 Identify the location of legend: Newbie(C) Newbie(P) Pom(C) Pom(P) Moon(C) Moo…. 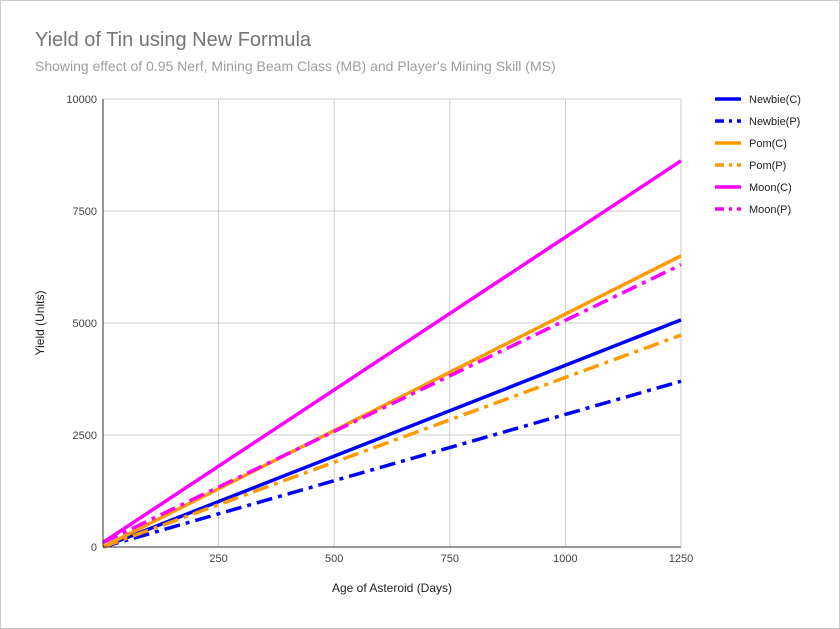
(758, 155).